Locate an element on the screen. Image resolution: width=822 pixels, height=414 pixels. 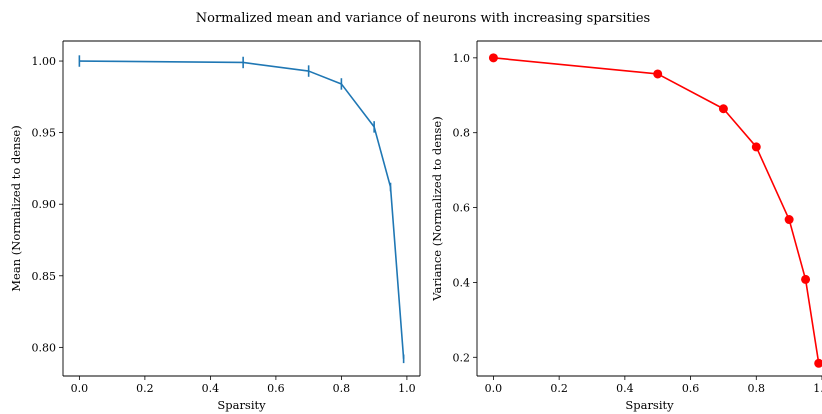
mean-x-tick-label: 0.2 is located at coordinates (145, 388).